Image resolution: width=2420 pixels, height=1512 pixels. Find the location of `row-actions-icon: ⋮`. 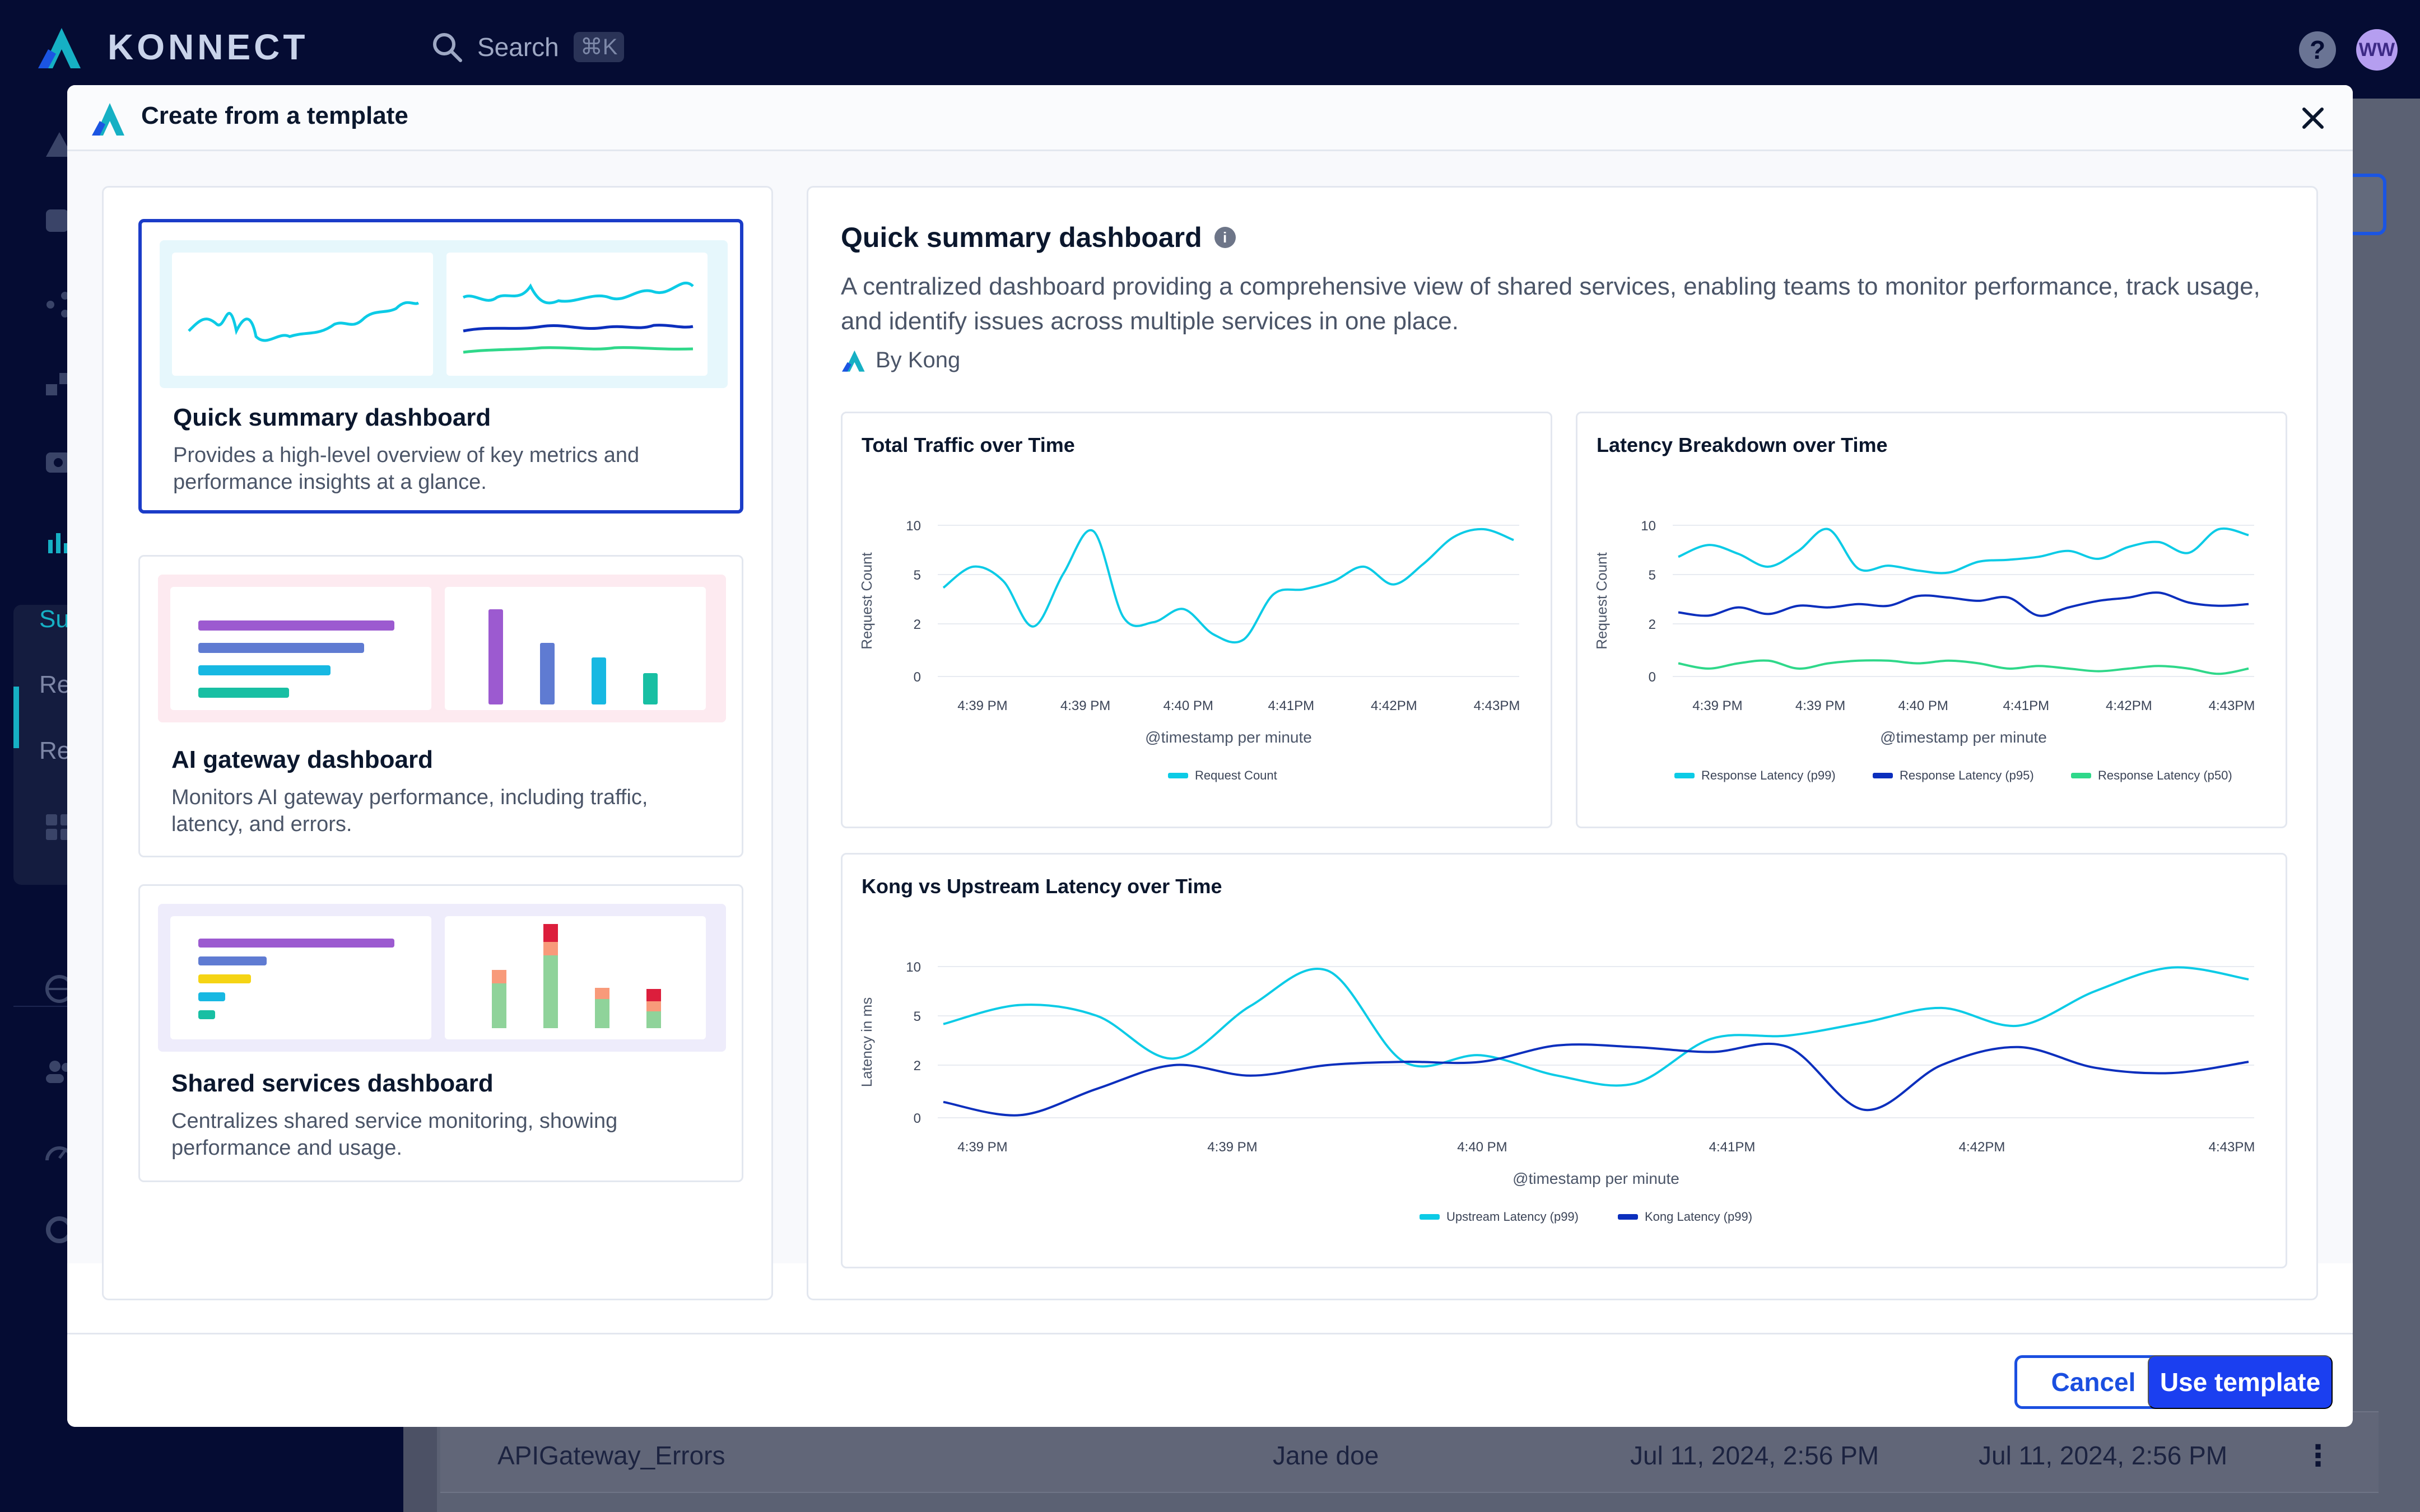

row-actions-icon: ⋮ is located at coordinates (2318, 1456).